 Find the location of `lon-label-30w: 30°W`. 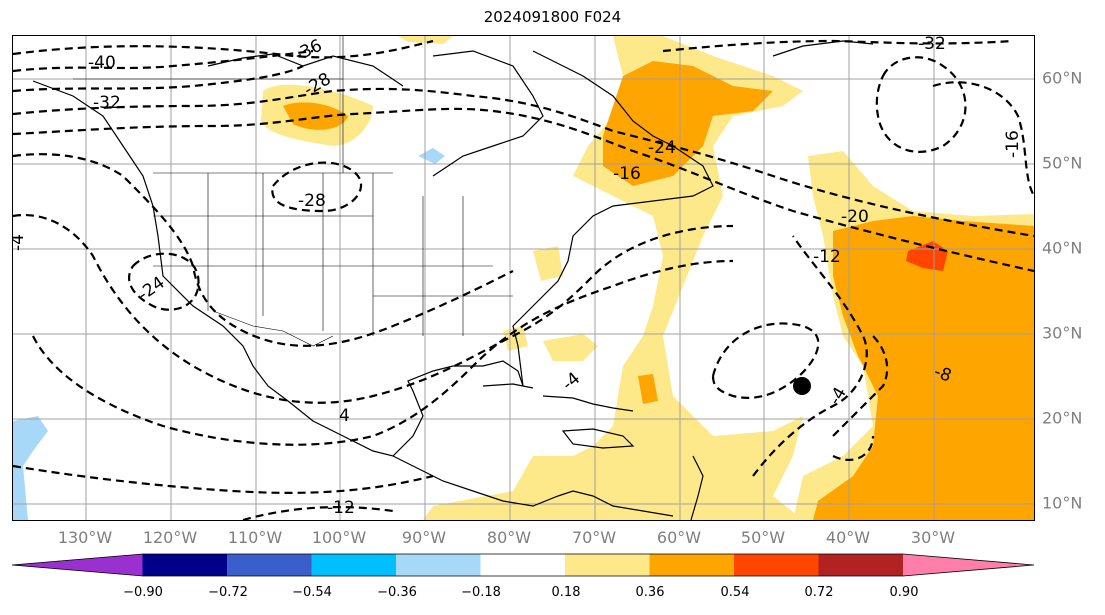

lon-label-30w: 30°W is located at coordinates (933, 537).